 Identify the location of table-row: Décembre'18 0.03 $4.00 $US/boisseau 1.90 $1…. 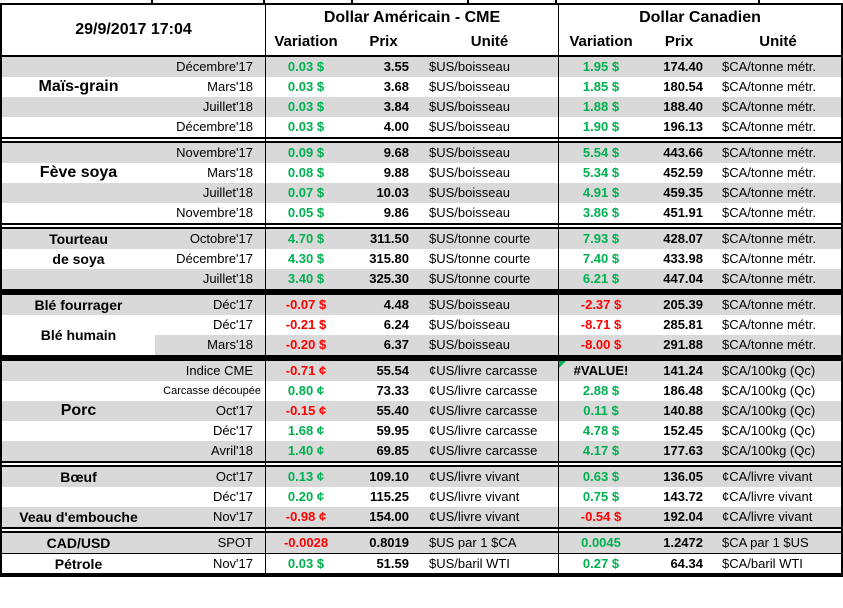
(421, 127).